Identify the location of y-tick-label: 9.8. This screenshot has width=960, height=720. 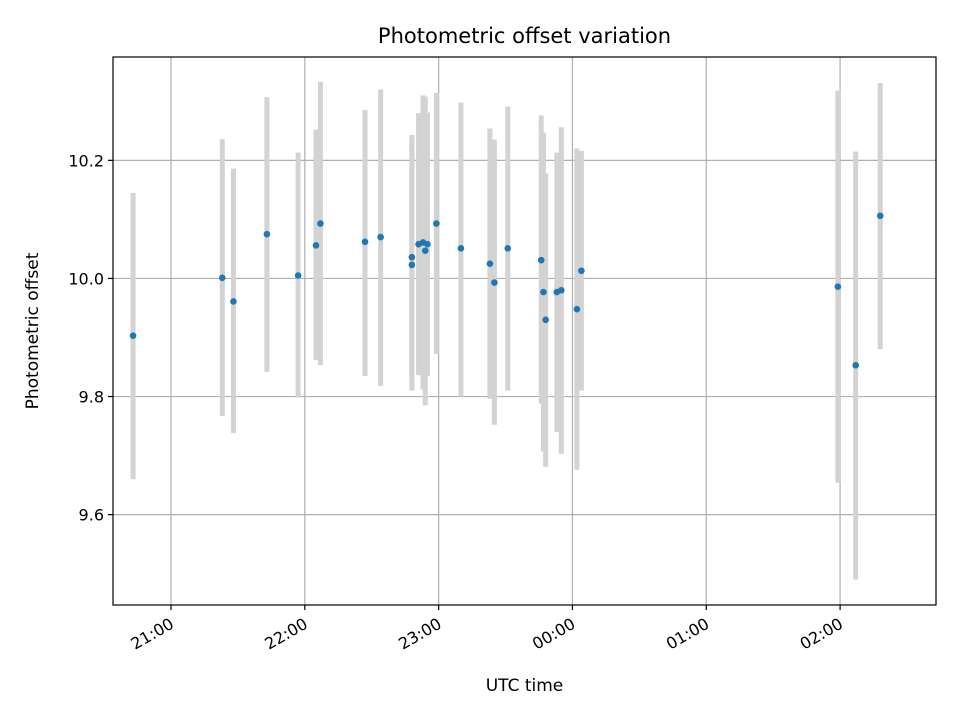
(91, 397).